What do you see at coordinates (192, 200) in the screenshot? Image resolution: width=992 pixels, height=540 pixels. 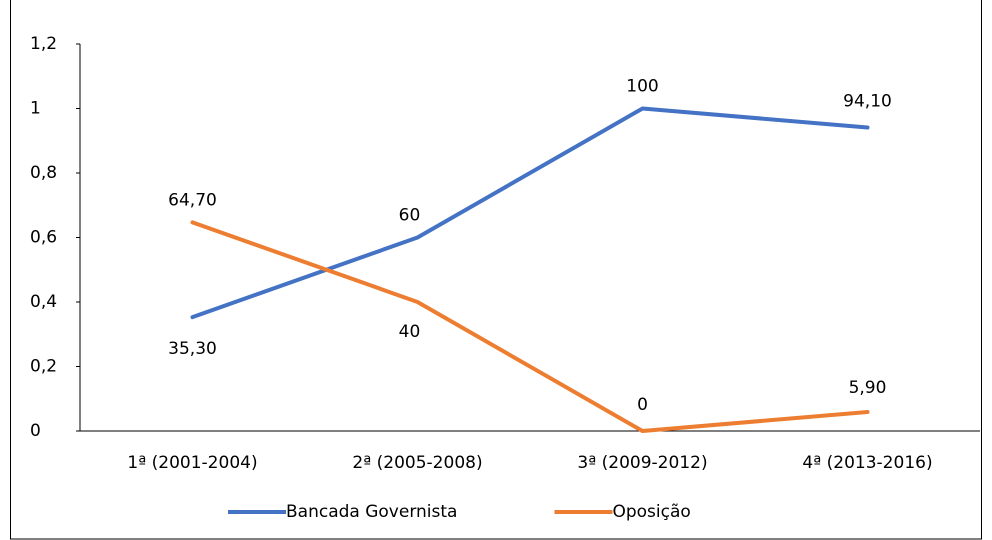 I see `data-label: 64,70` at bounding box center [192, 200].